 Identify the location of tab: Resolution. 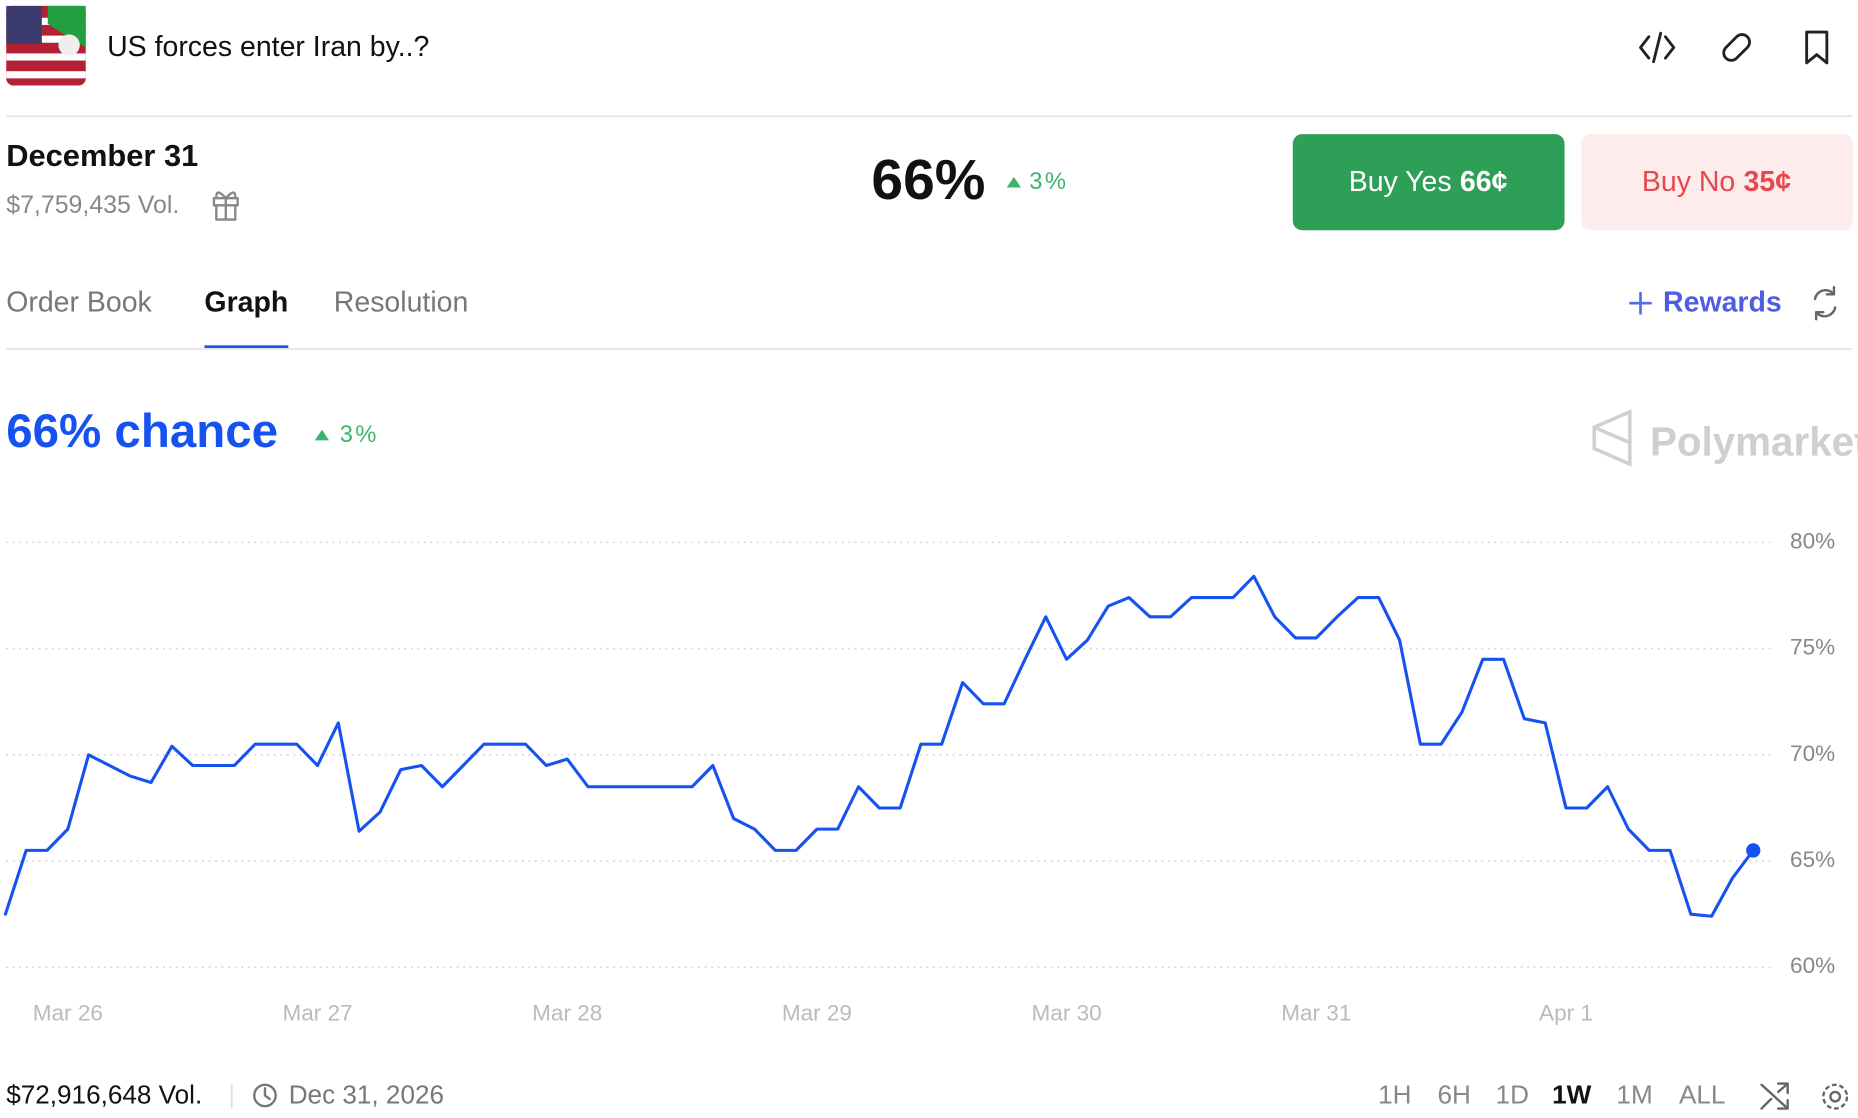
(401, 302).